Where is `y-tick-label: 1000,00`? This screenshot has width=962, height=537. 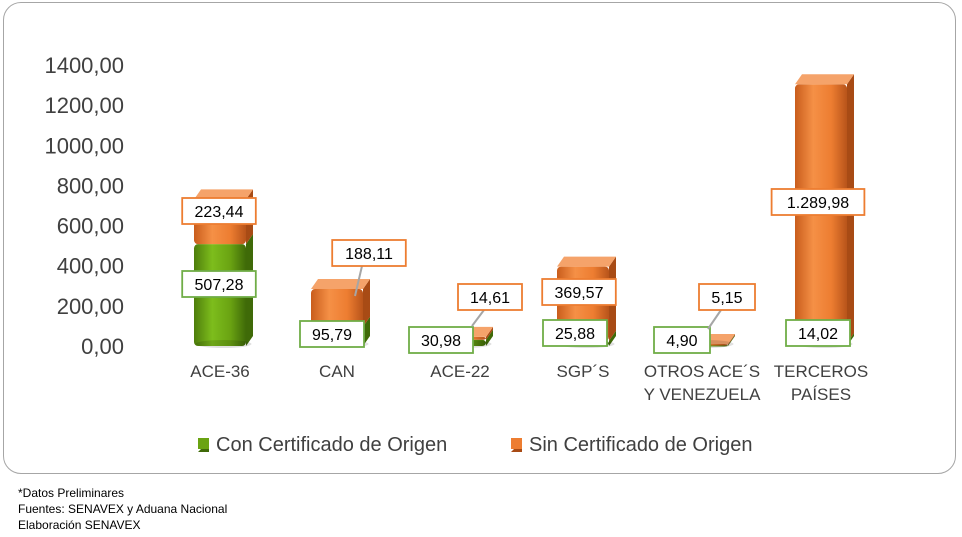
y-tick-label: 1000,00 is located at coordinates (84, 145).